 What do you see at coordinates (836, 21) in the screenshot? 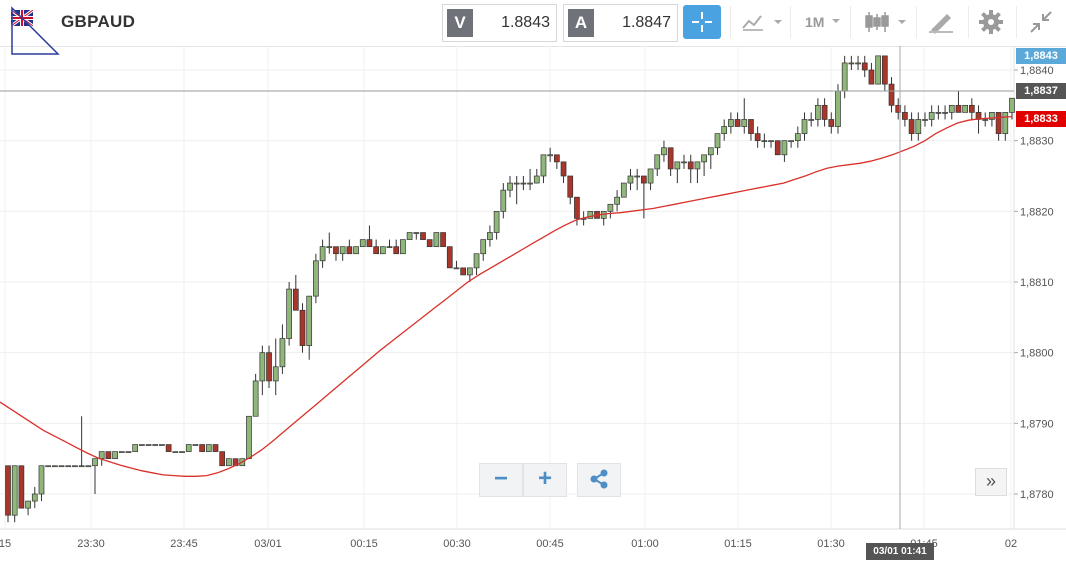
I see `chevron-down-icon` at bounding box center [836, 21].